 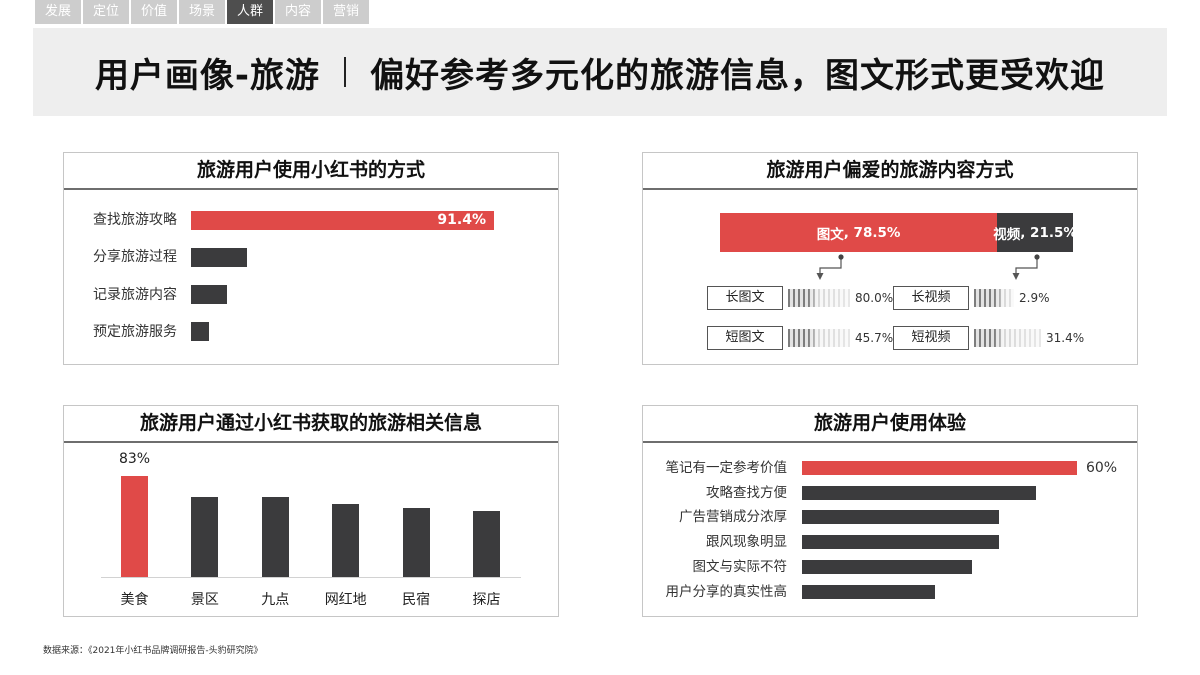 I want to click on info-type-panel: 旅游用户通过小红书获取的旅游相关信息 83% 美食 景区 九点 网红地 民宿 探店, so click(x=311, y=511).